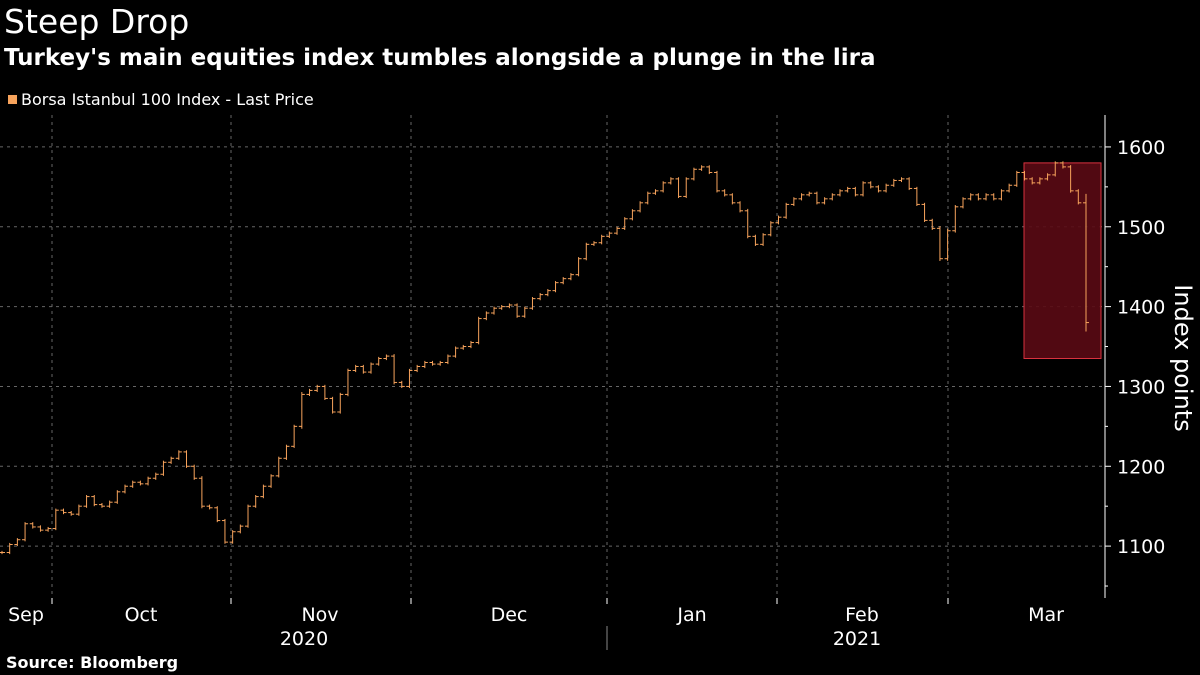 The width and height of the screenshot is (1200, 675). What do you see at coordinates (857, 639) in the screenshot?
I see `x-year-label: 2021` at bounding box center [857, 639].